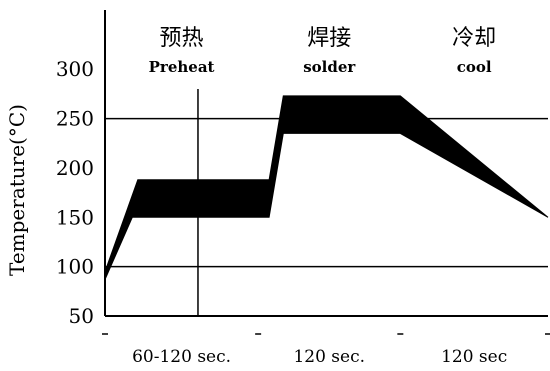  What do you see at coordinates (329, 67) in the screenshot?
I see `phase-title-en-1: solder` at bounding box center [329, 67].